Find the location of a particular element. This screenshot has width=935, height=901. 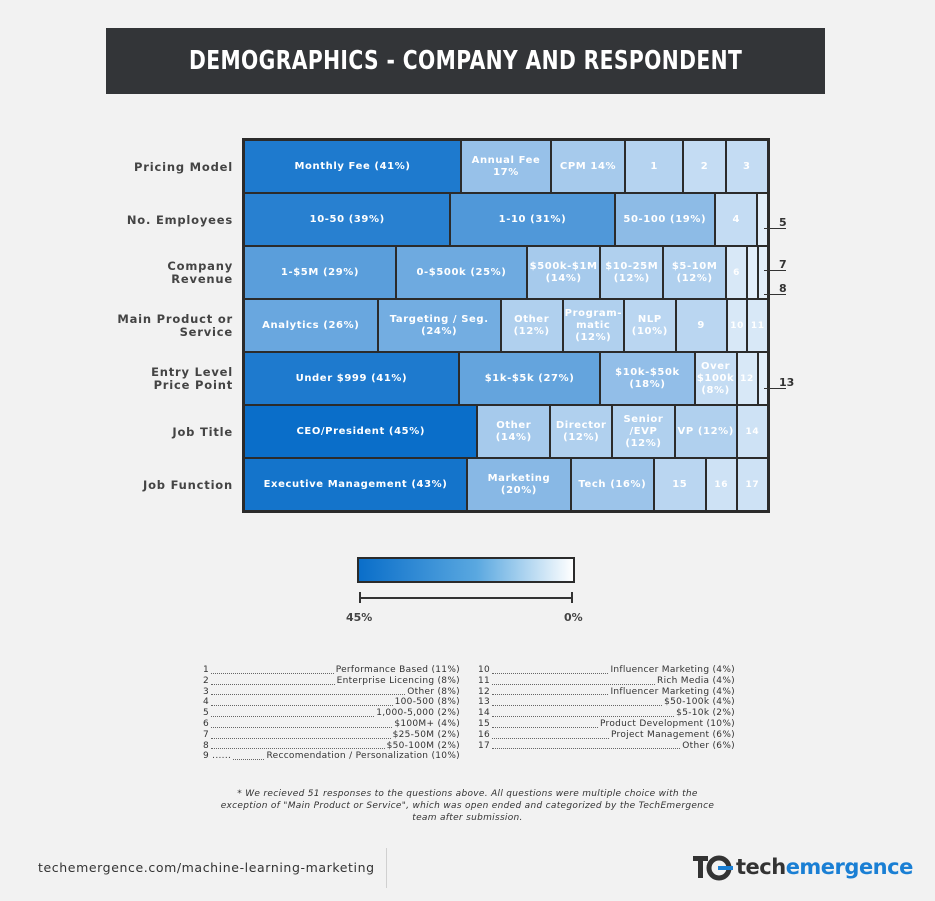

title-banner: DEMOGRAPHICS - COMPANY AND RESPONDENT is located at coordinates (465, 61).